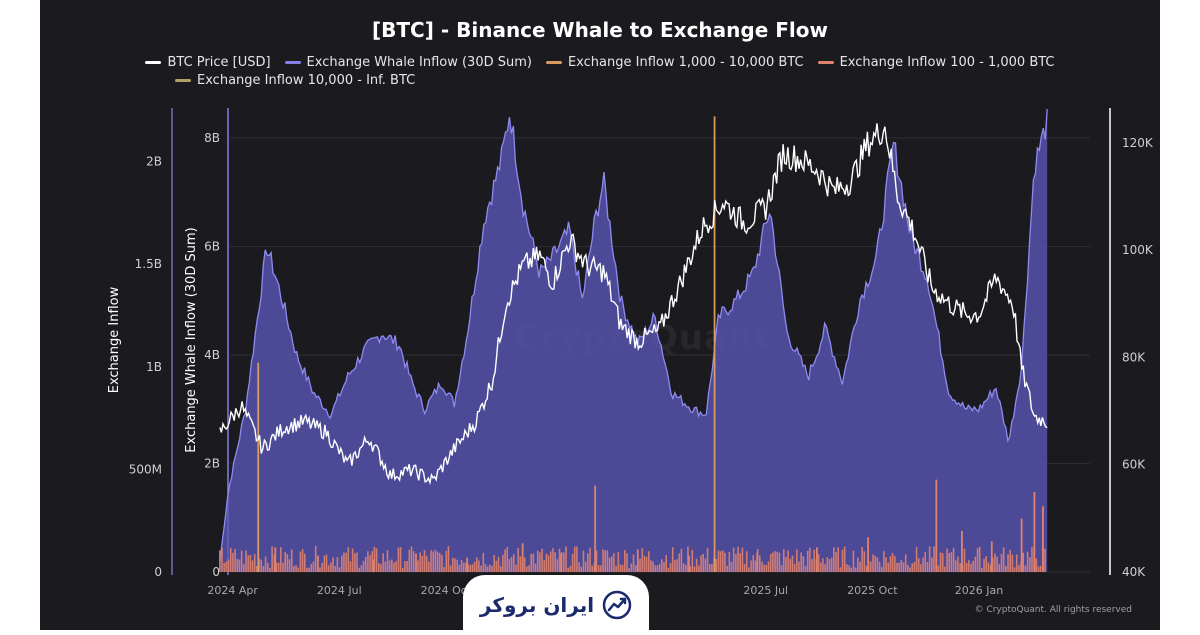 The height and width of the screenshot is (635, 1200). What do you see at coordinates (1159, 339) in the screenshot?
I see `y-axis-title-right: Pirce USD` at bounding box center [1159, 339].